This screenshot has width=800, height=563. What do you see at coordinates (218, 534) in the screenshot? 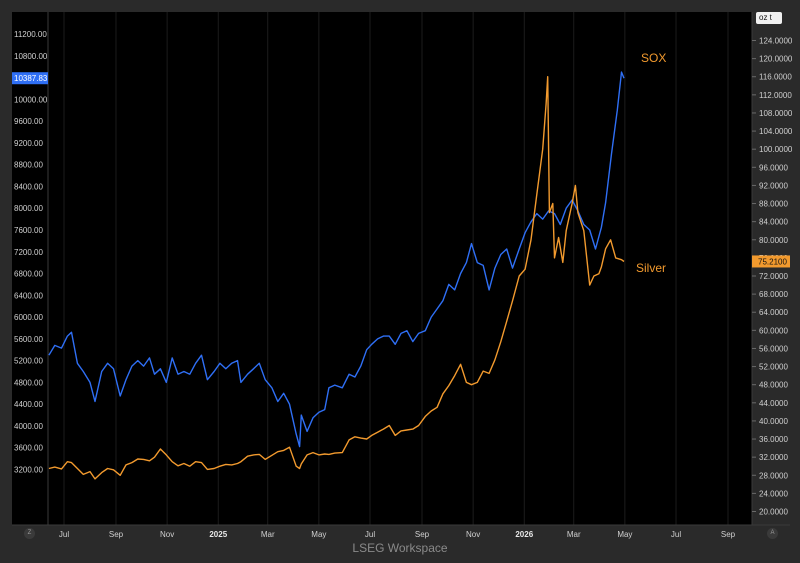
I see `x-tick-label: 2025` at bounding box center [218, 534].